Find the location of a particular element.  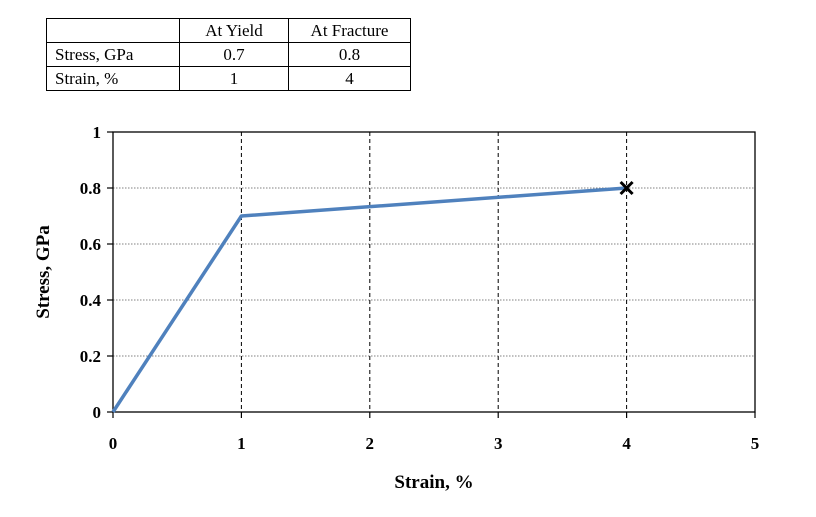

table-row-label: Strain, % is located at coordinates (113, 78).